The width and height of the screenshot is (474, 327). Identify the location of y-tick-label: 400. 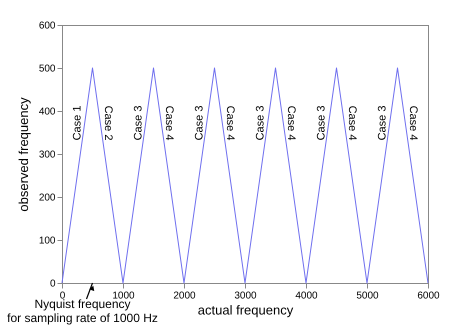
(47, 112).